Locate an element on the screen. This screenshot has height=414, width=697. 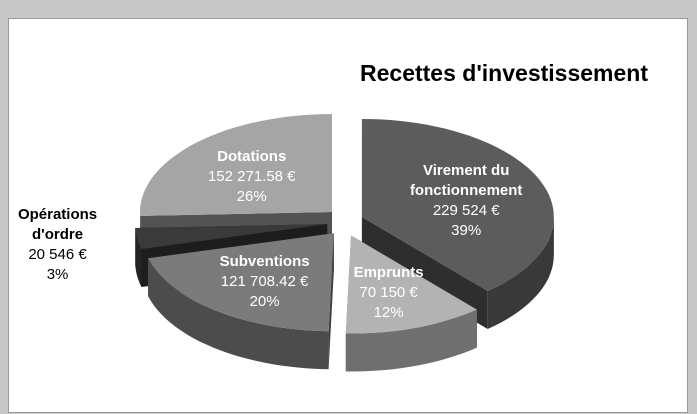
data-label: Subventions 121 708.42 € 20% is located at coordinates (265, 282).